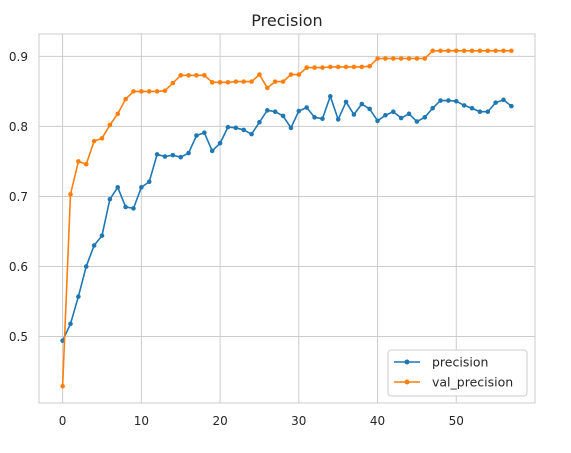 This screenshot has height=453, width=571. What do you see at coordinates (18, 337) in the screenshot?
I see `y-tick-label: 0.5` at bounding box center [18, 337].